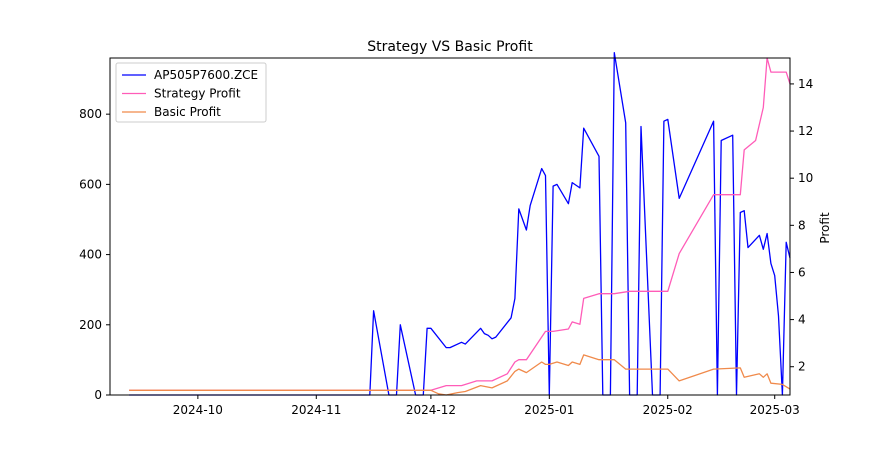 This screenshot has height=450, width=878. Describe the element at coordinates (805, 178) in the screenshot. I see `y-right-tick-label: 10` at that location.